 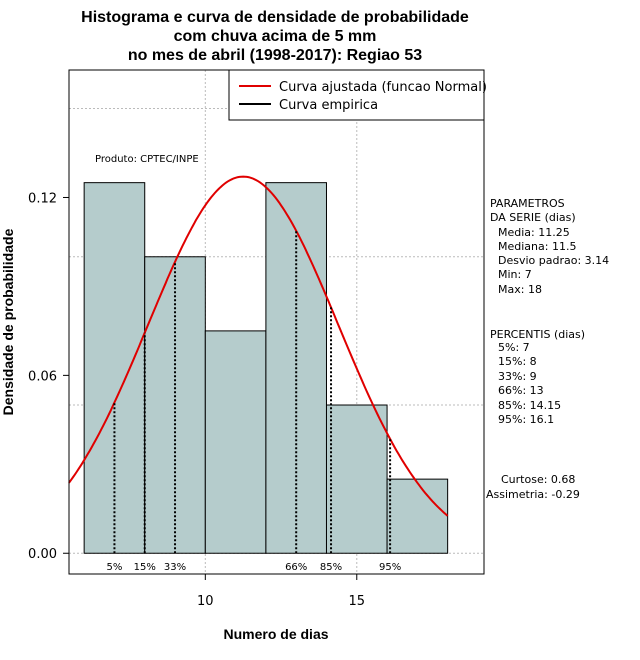 I want to click on param-max: Max: 18, so click(x=520, y=289).